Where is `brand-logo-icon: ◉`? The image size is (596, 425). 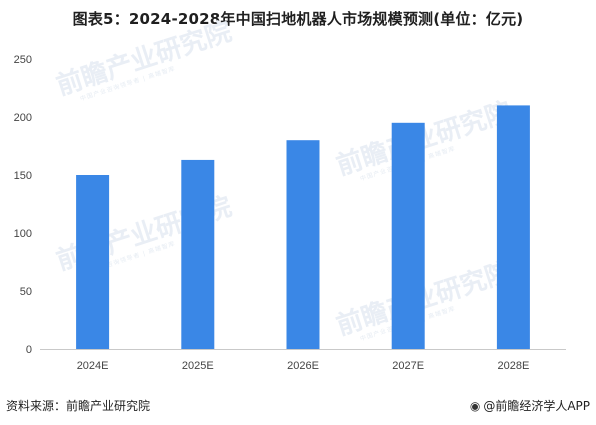
brand-logo-icon: ◉ is located at coordinates (475, 405).